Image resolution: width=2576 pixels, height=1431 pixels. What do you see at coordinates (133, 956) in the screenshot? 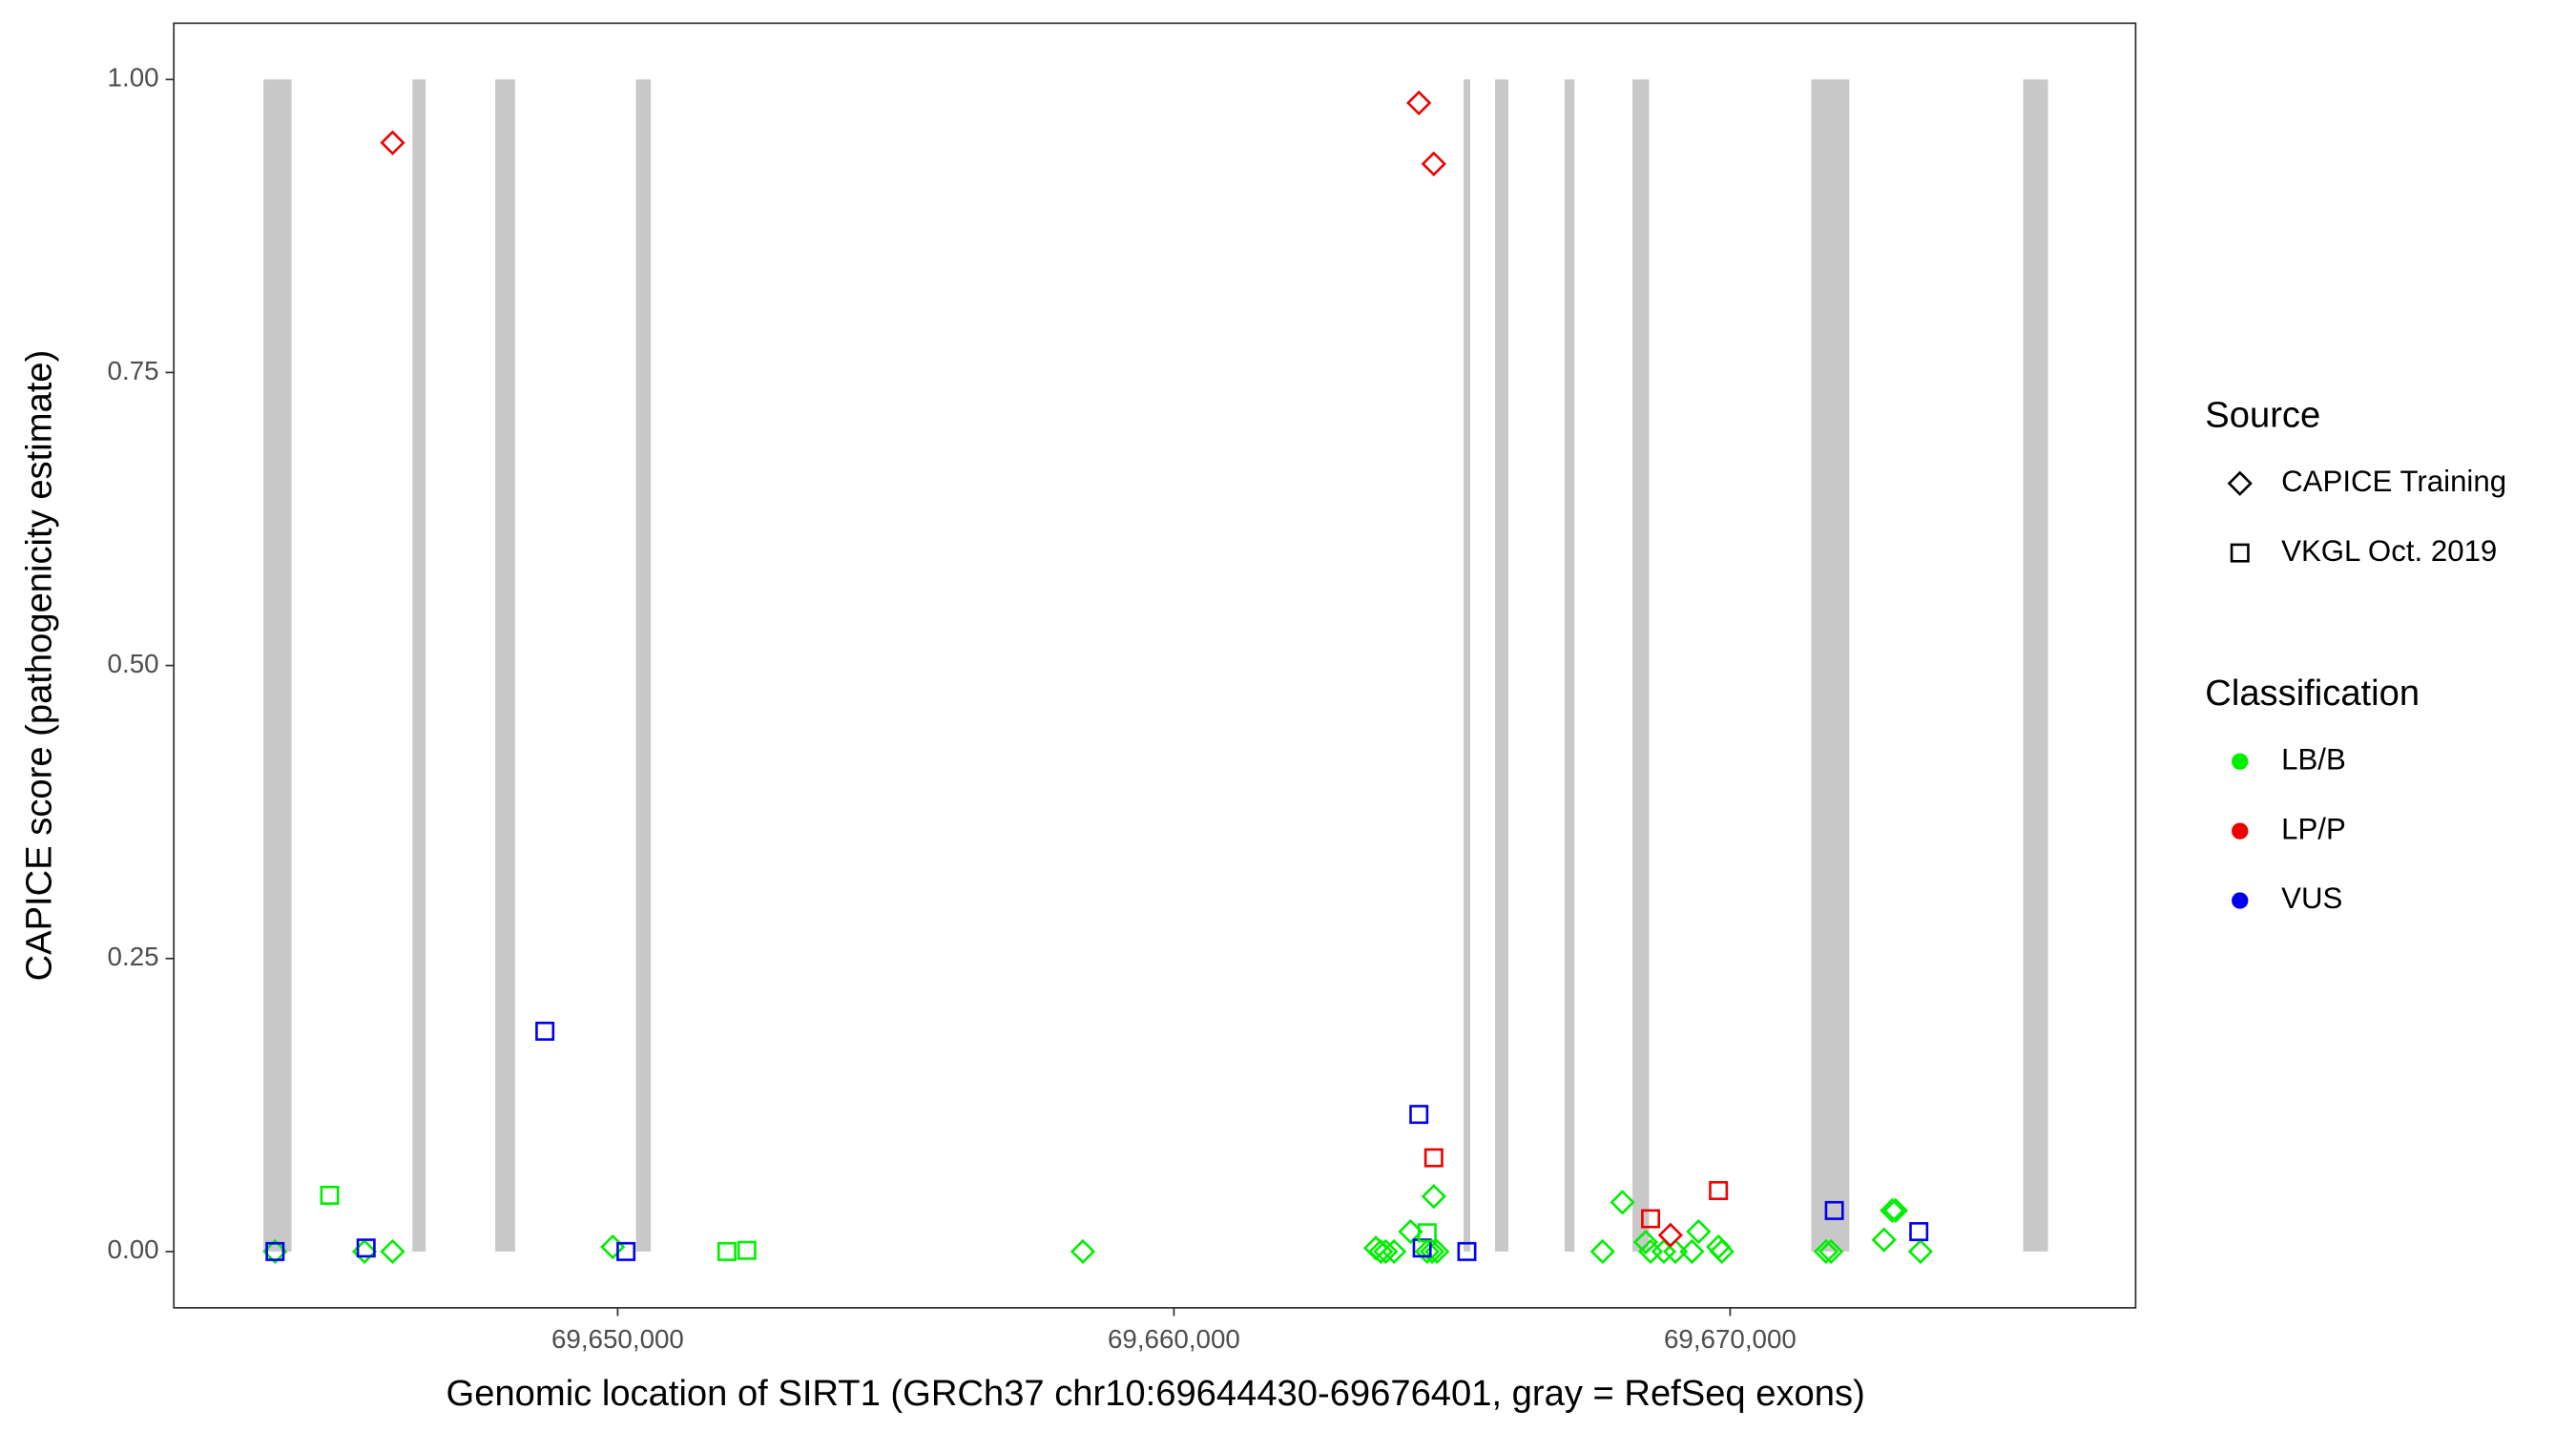
I see `y-tick-label: 0.25` at bounding box center [133, 956].